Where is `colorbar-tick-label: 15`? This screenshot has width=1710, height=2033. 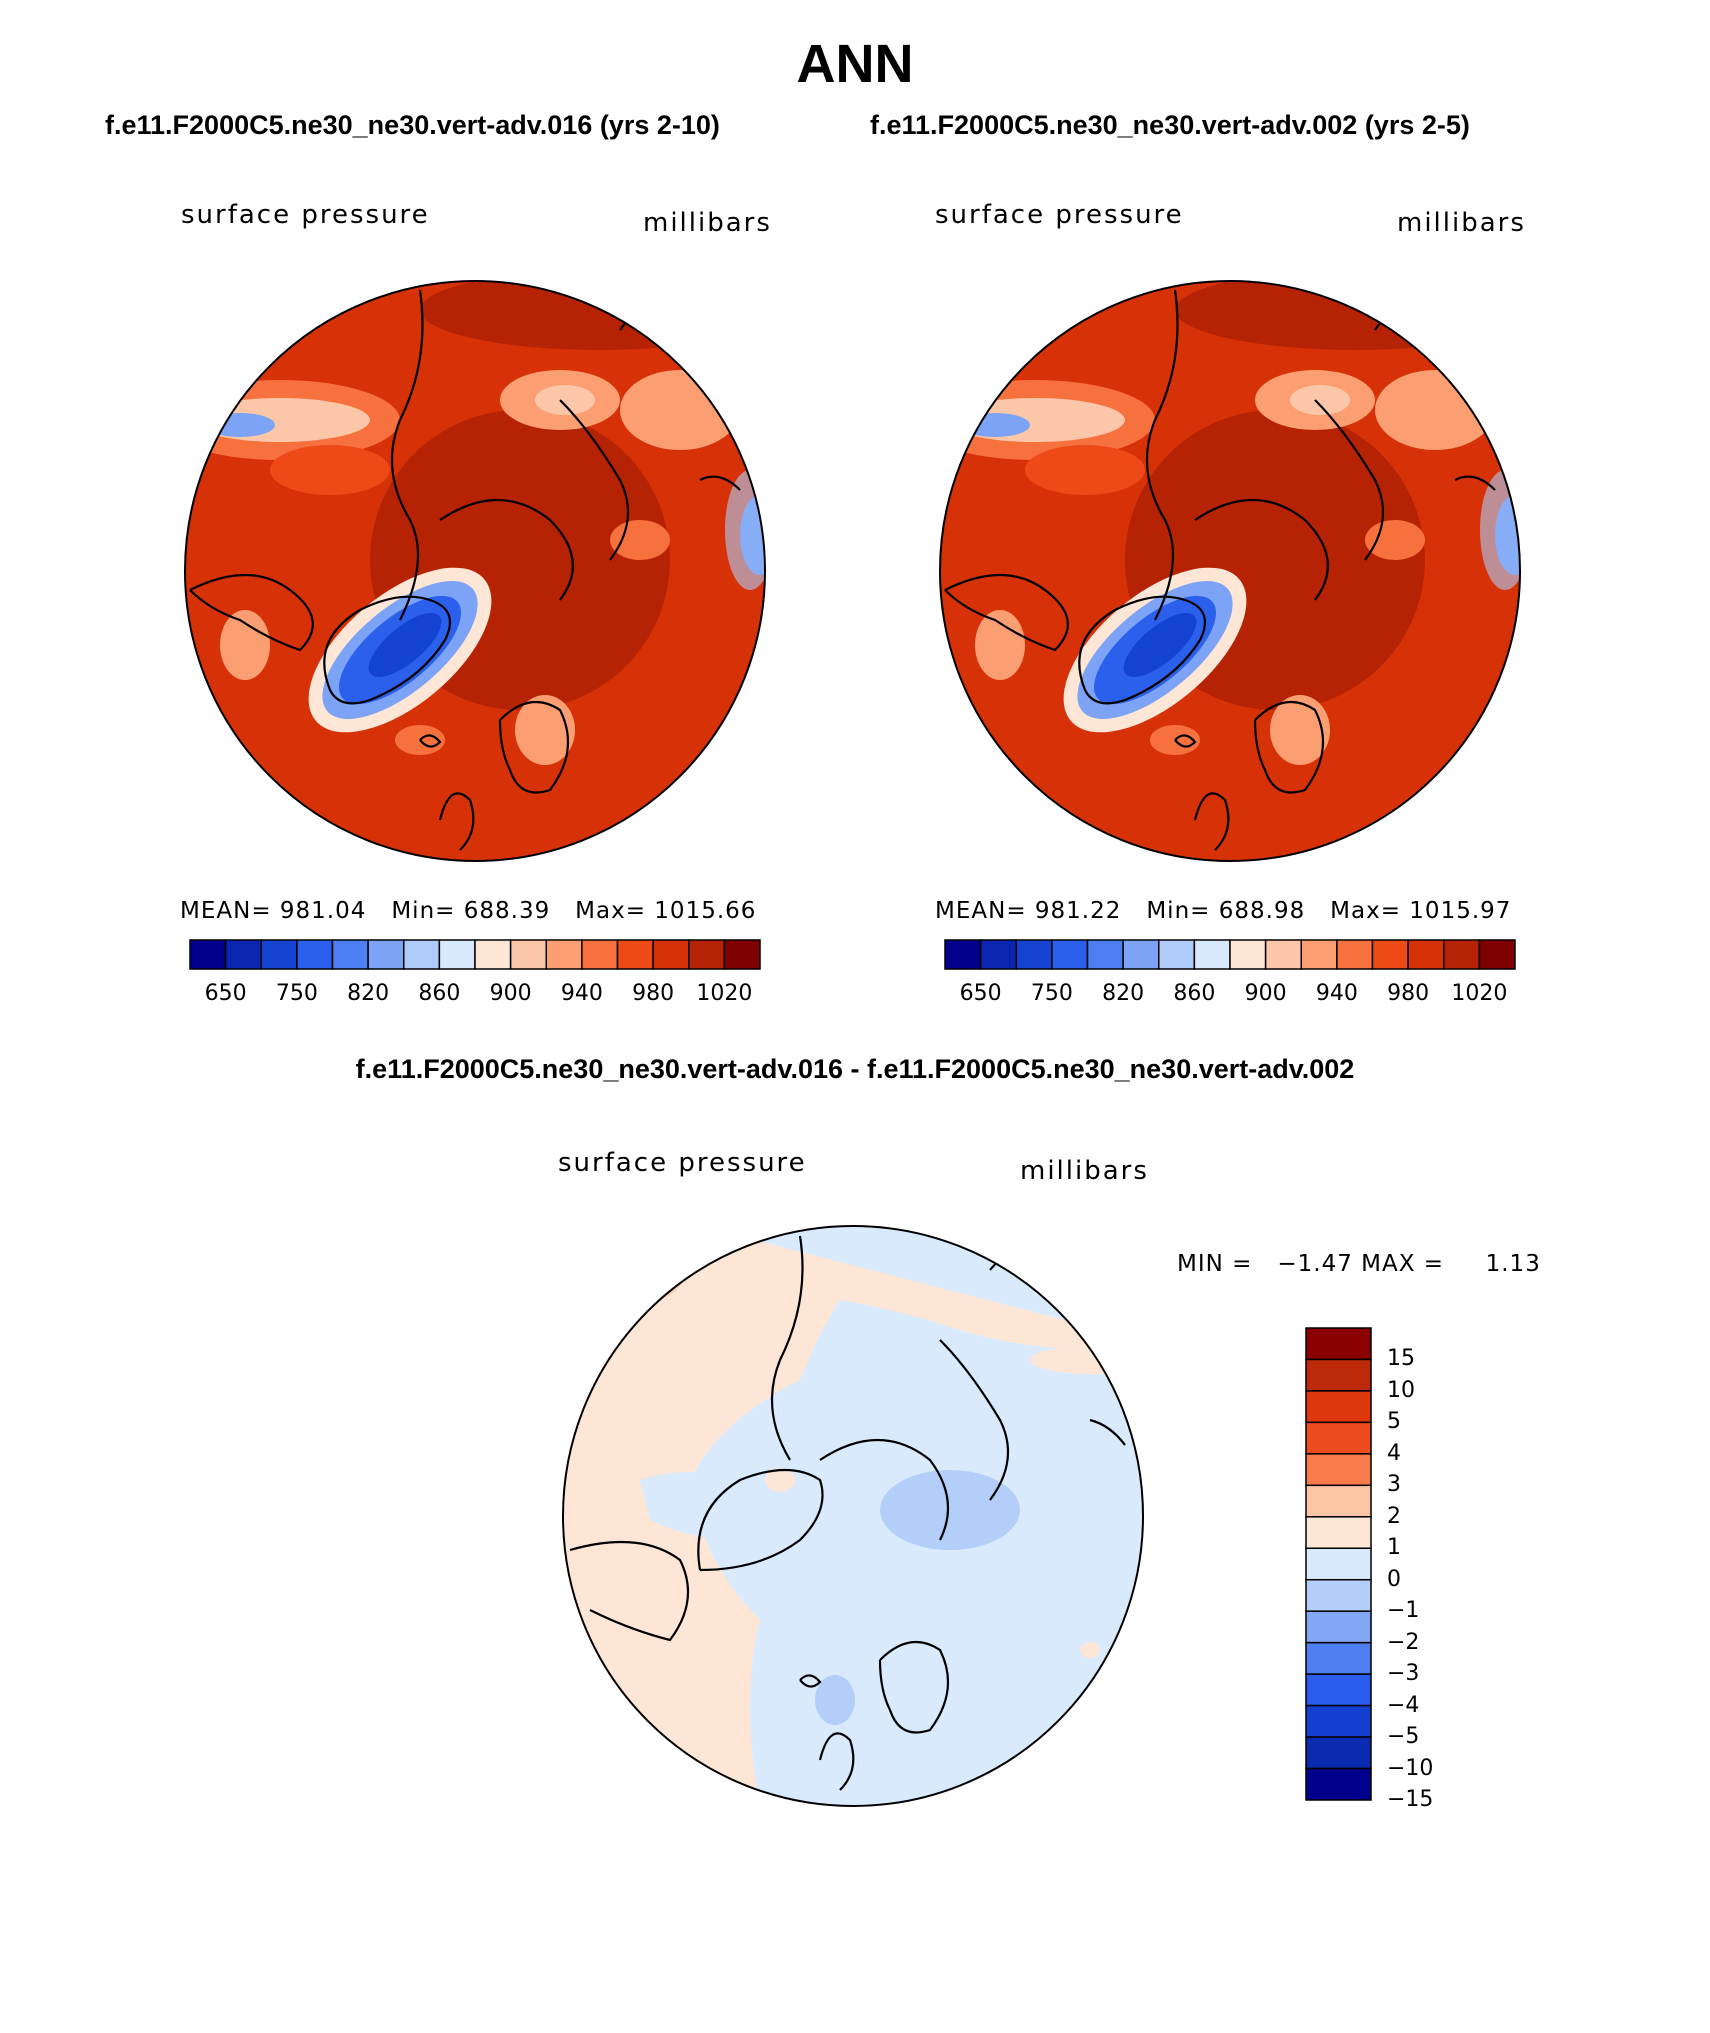
colorbar-tick-label: 15 is located at coordinates (1401, 1359).